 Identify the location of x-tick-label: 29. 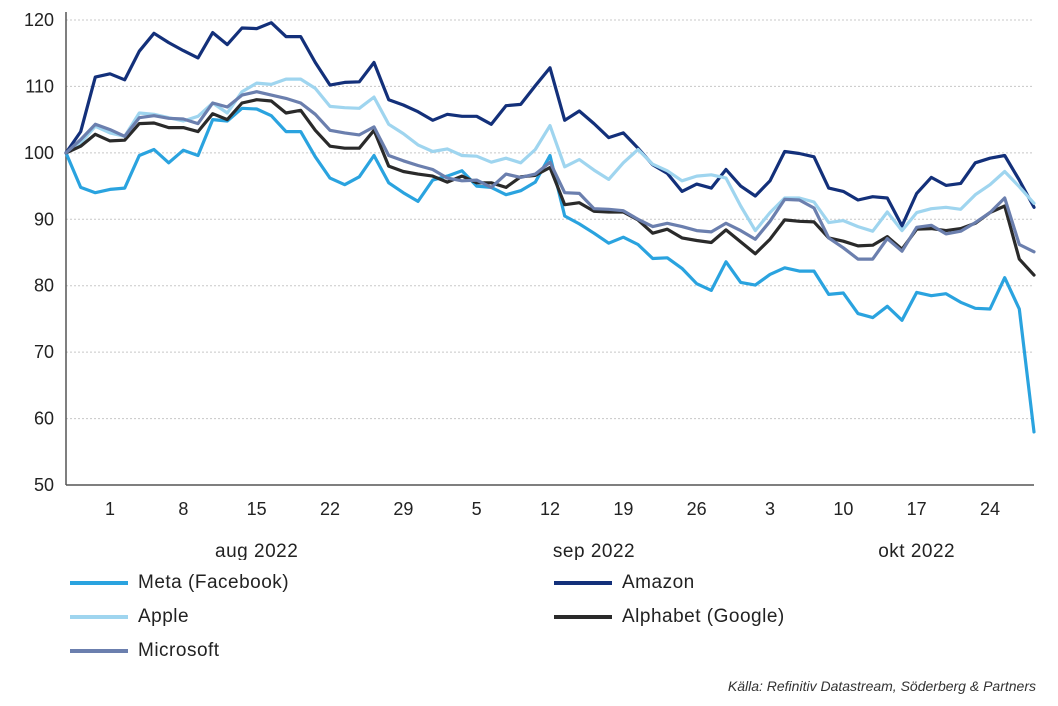
(403, 509).